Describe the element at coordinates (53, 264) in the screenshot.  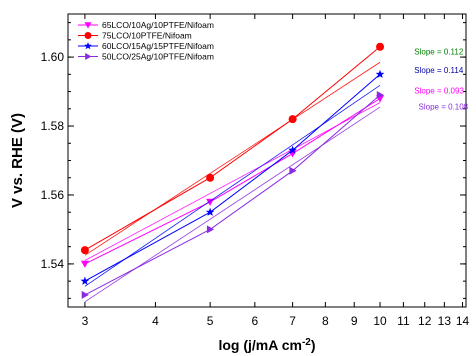
I see `y-tick-label: 1.54` at that location.